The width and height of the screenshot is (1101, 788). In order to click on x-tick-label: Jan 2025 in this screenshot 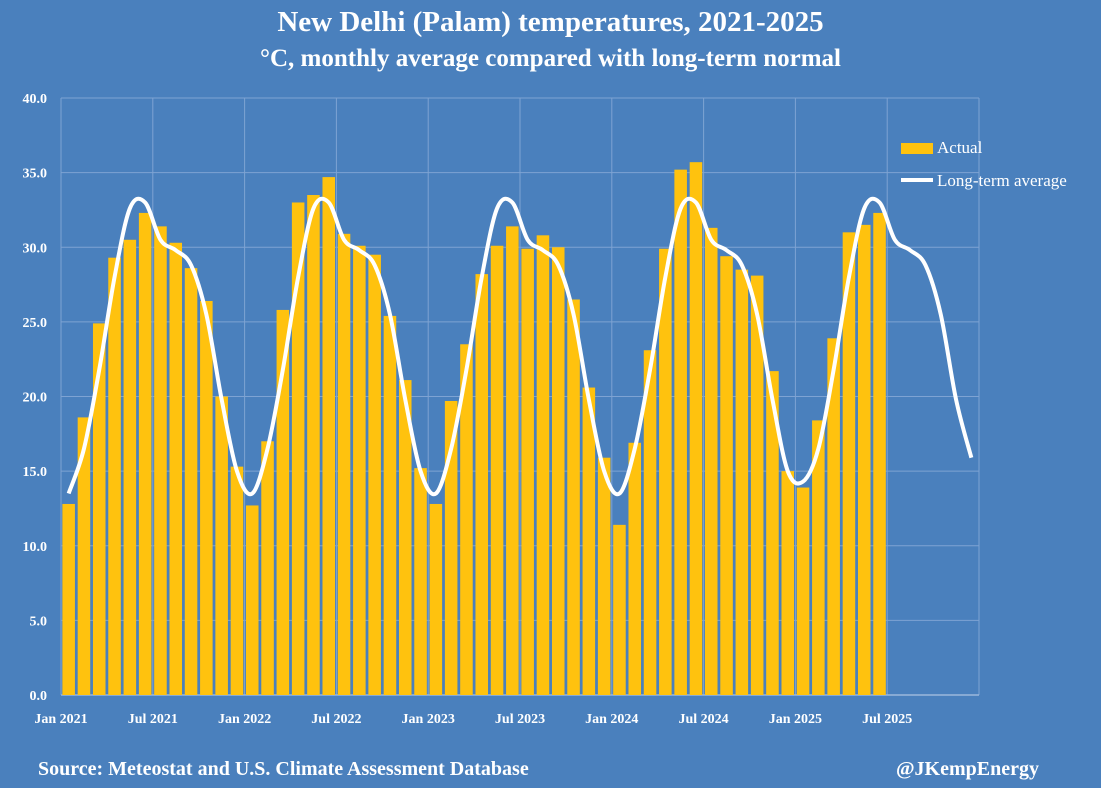, I will do `click(795, 719)`.